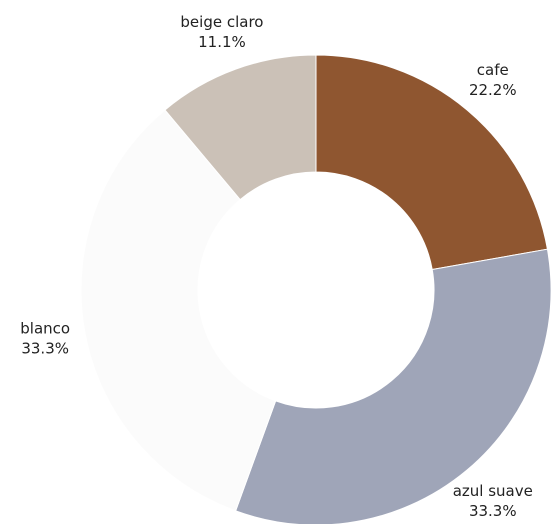  I want to click on segment-value-label: 22.2%, so click(493, 90).